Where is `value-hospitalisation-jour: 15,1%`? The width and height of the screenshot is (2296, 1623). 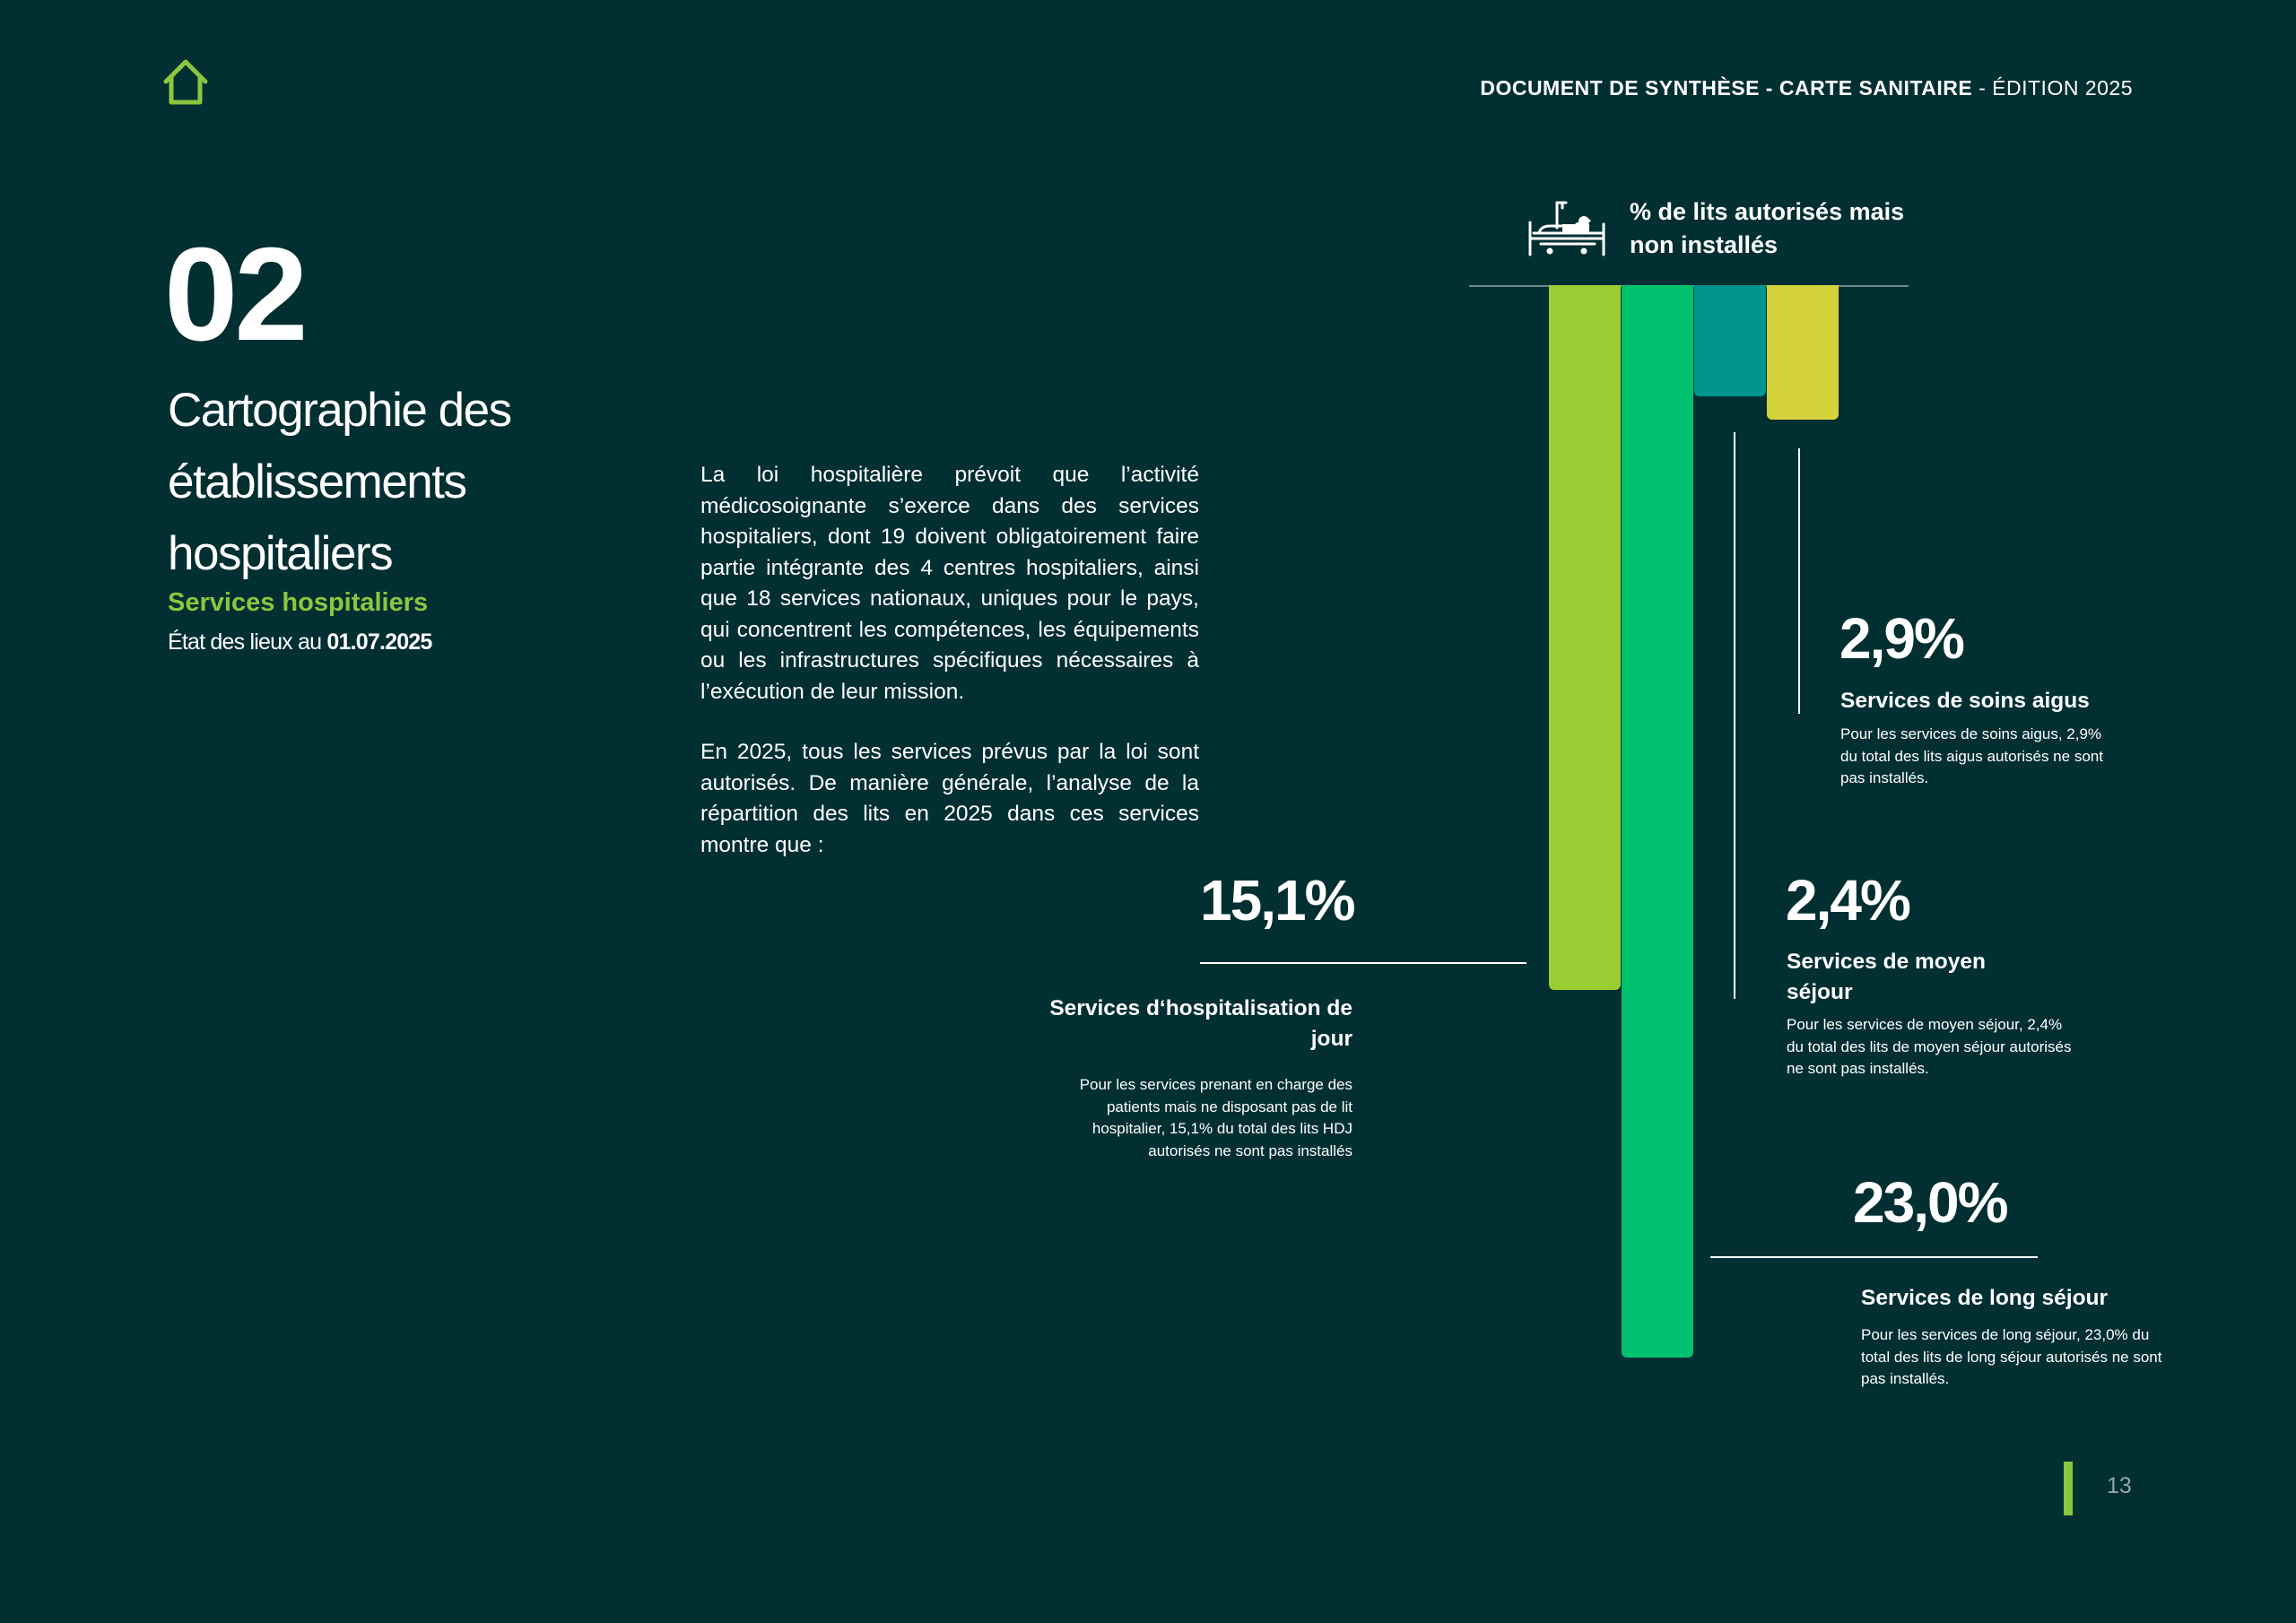 value-hospitalisation-jour: 15,1% is located at coordinates (1277, 900).